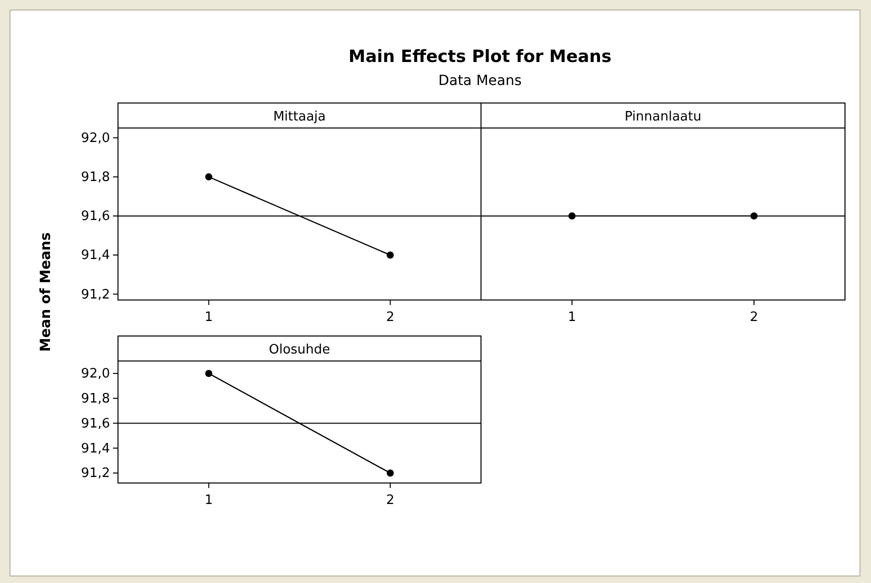 This screenshot has width=871, height=583. Describe the element at coordinates (480, 81) in the screenshot. I see `chart-subtitle: Data Means` at that location.